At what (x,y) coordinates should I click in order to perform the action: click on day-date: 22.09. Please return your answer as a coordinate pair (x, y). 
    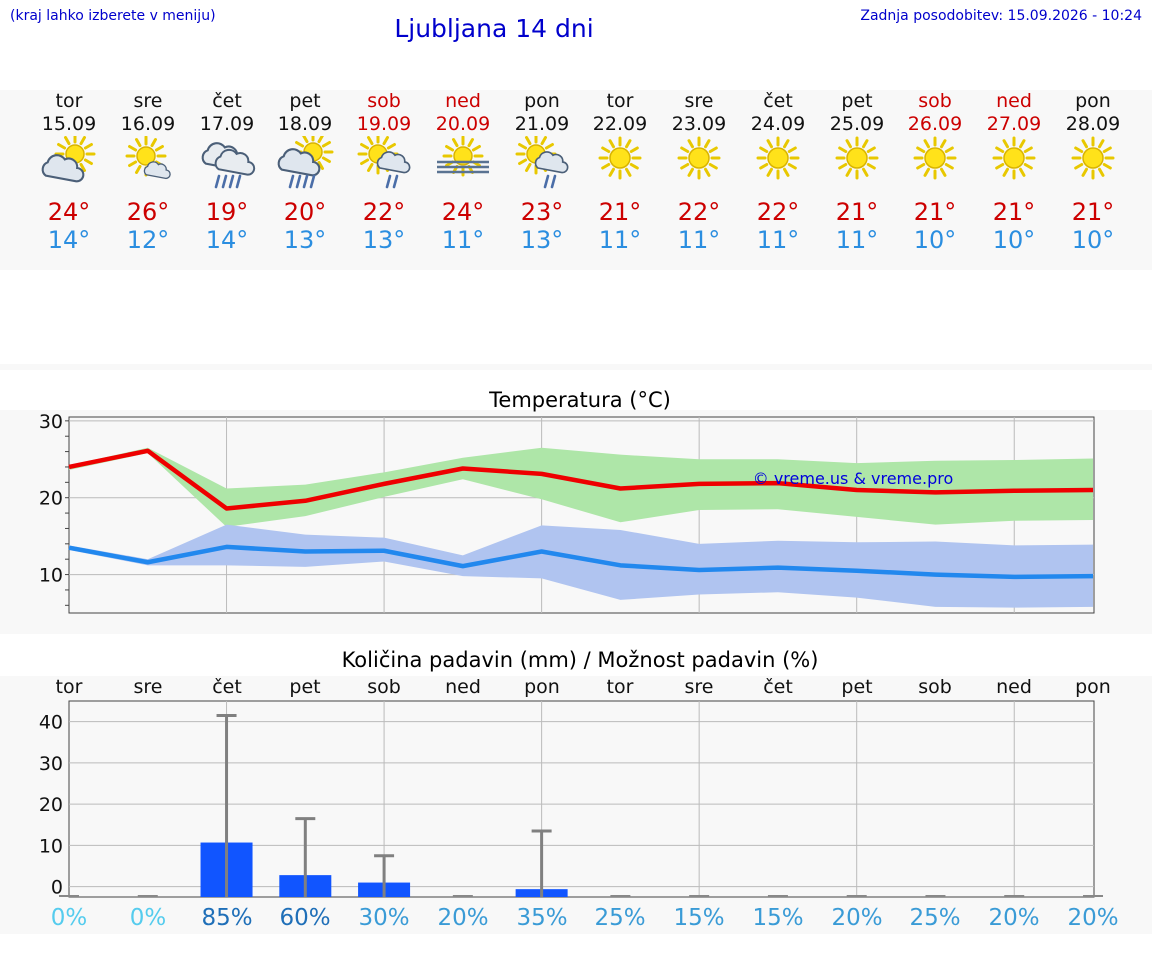
    Looking at the image, I should click on (620, 124).